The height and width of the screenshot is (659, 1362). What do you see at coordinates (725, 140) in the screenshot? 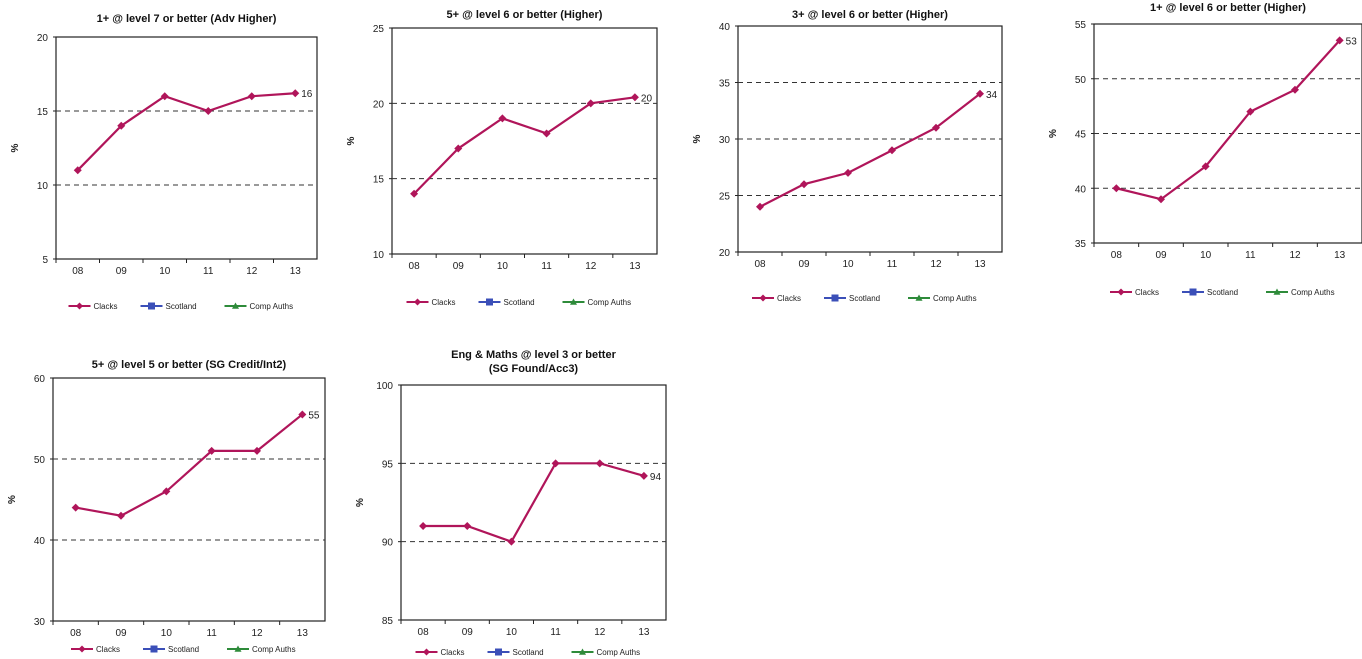
I see `y-tick-label: 30` at bounding box center [725, 140].